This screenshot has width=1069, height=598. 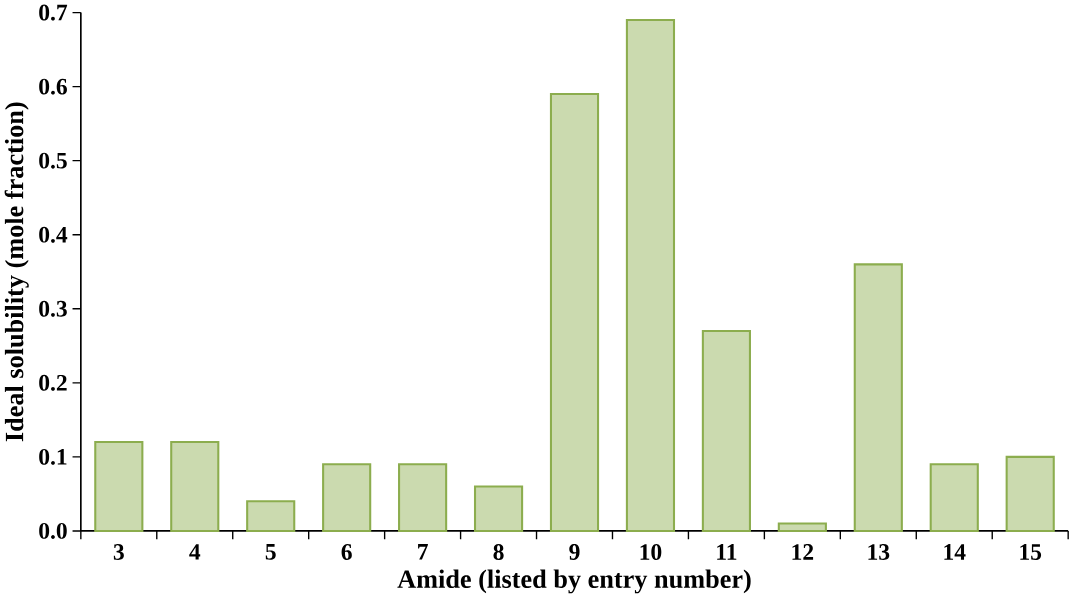 What do you see at coordinates (53, 86) in the screenshot?
I see `y-tick-label: 0.6` at bounding box center [53, 86].